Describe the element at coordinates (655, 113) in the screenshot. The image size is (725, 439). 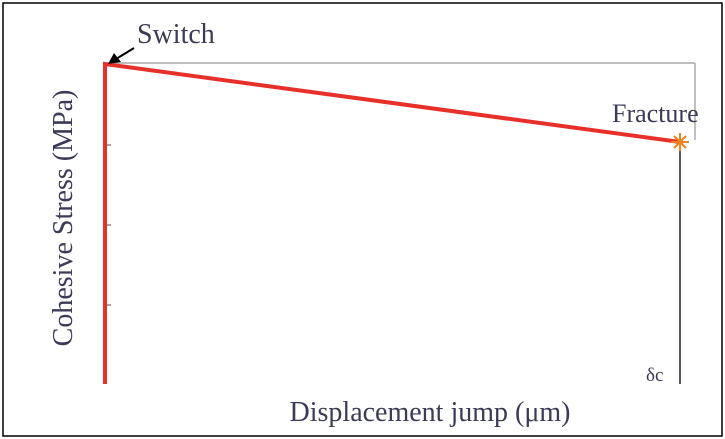
I see `fracture-label: Fracture` at that location.